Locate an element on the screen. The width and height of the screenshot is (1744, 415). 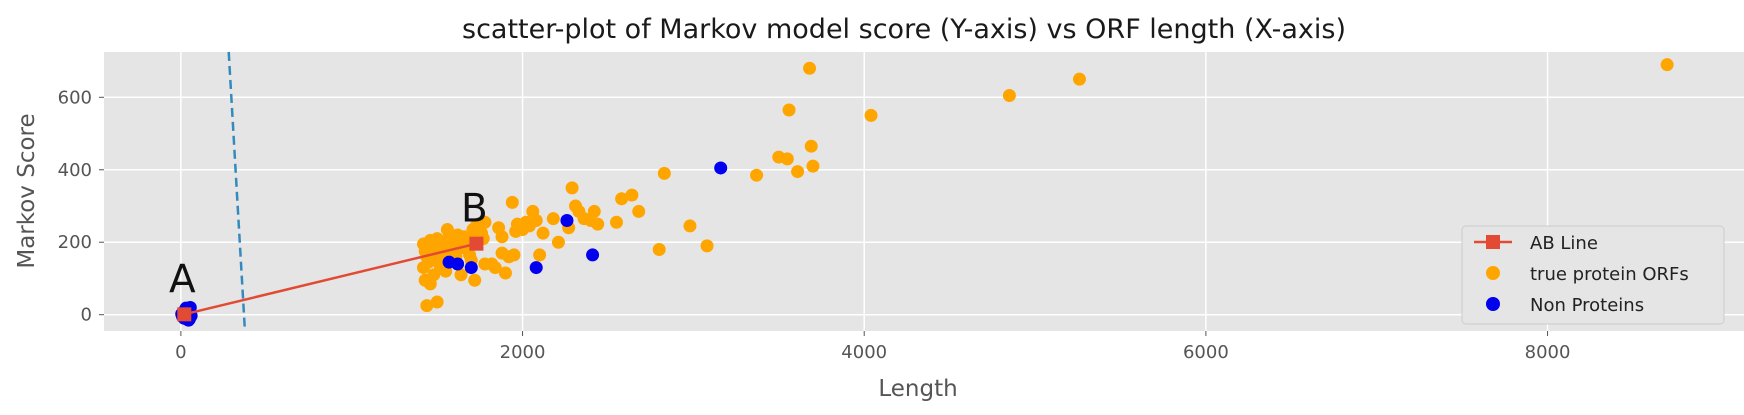
y-tick-label: 400 is located at coordinates (75, 170).